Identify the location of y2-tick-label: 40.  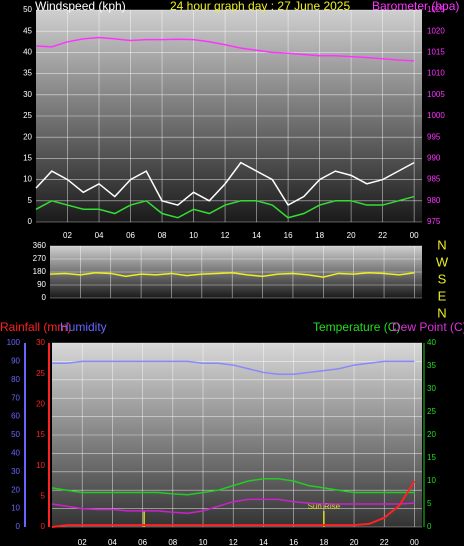
(431, 342).